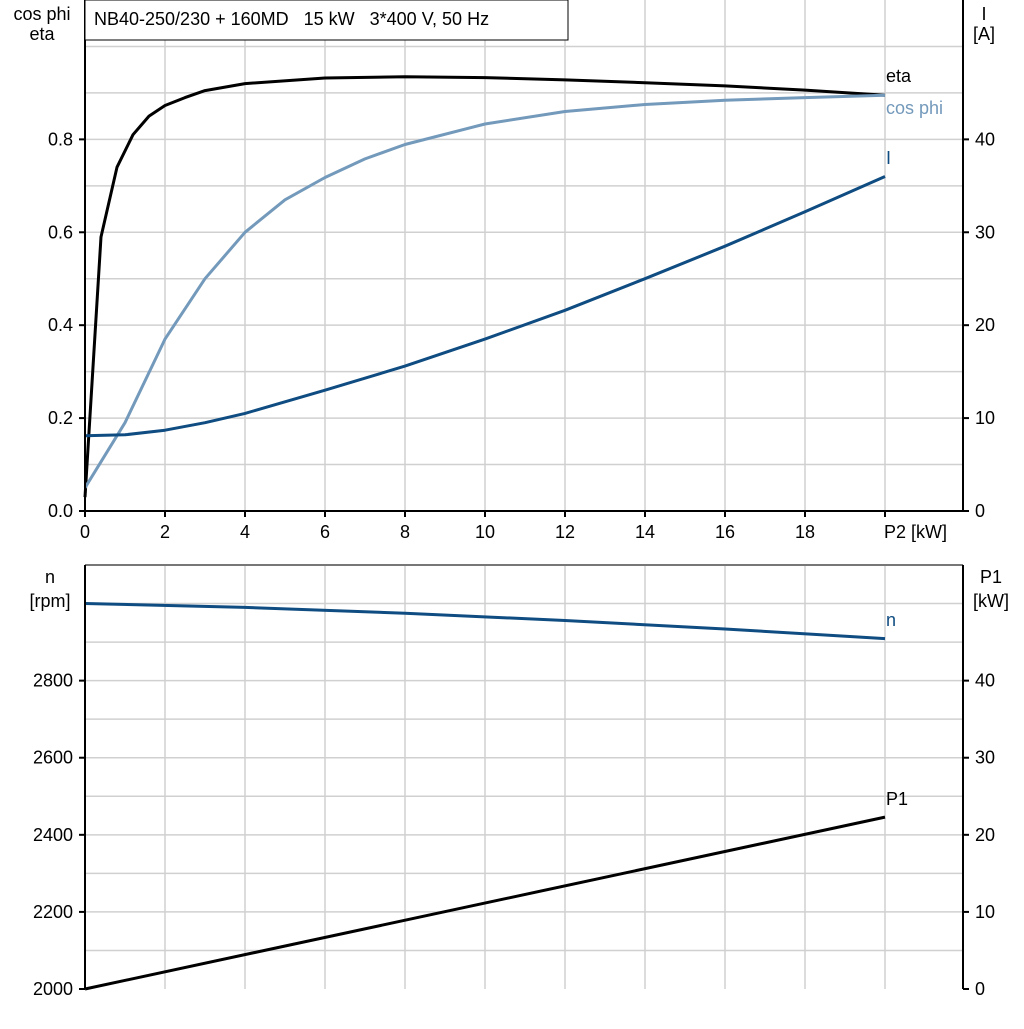 This screenshot has width=1024, height=1029. Describe the element at coordinates (915, 532) in the screenshot. I see `x-axis-label: P2 [kW]` at that location.